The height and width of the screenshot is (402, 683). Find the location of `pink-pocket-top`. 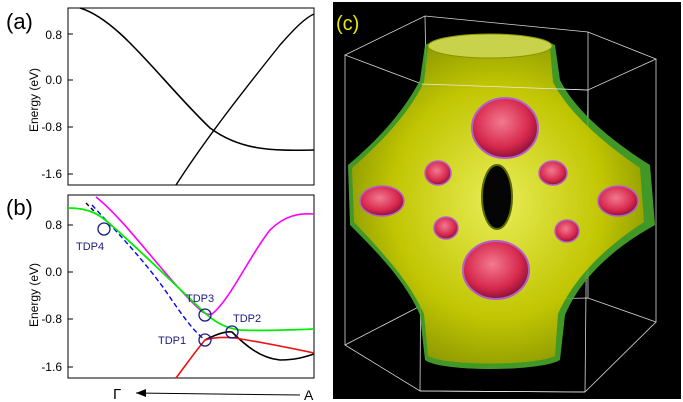

pink-pocket-top is located at coordinates (505, 128).